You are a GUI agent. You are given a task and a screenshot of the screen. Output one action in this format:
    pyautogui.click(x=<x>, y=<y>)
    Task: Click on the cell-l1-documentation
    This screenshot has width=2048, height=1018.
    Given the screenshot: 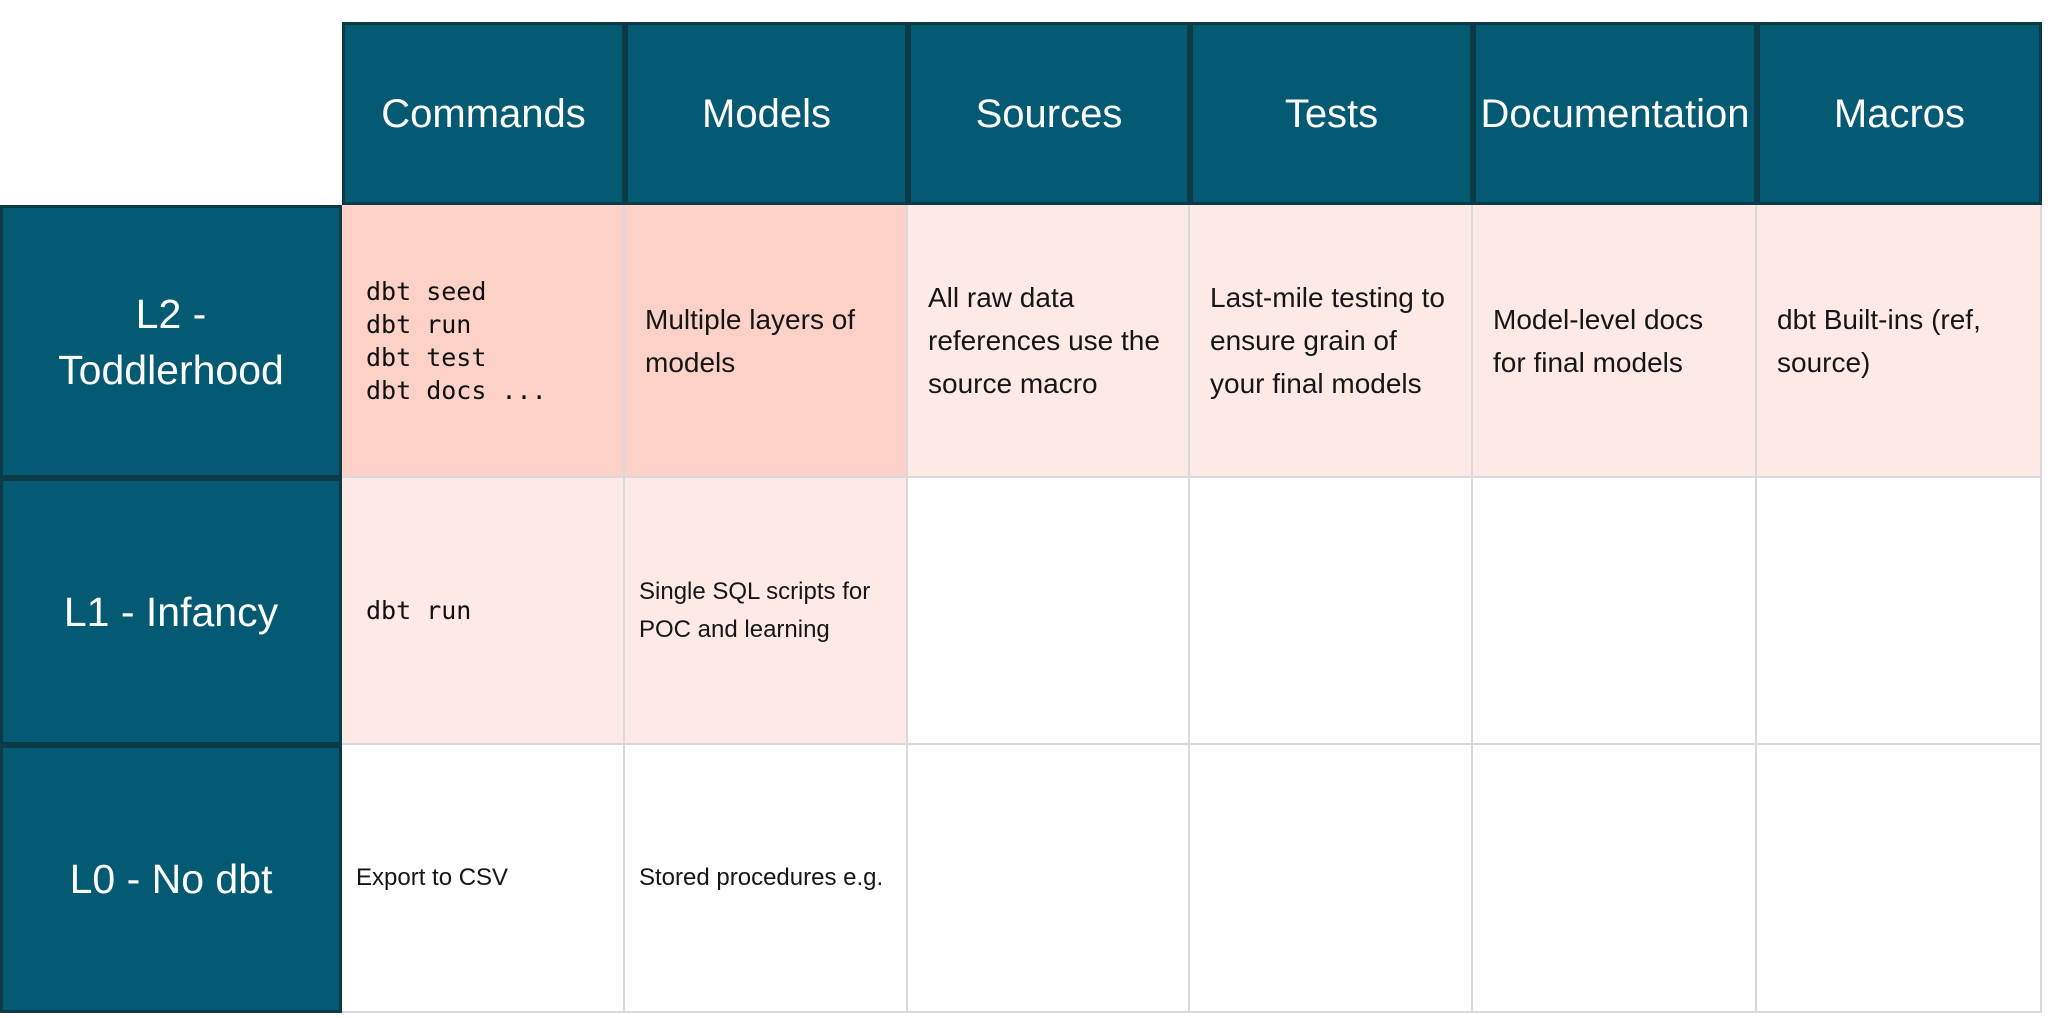 What is the action you would take?
    pyautogui.click(x=1615, y=611)
    